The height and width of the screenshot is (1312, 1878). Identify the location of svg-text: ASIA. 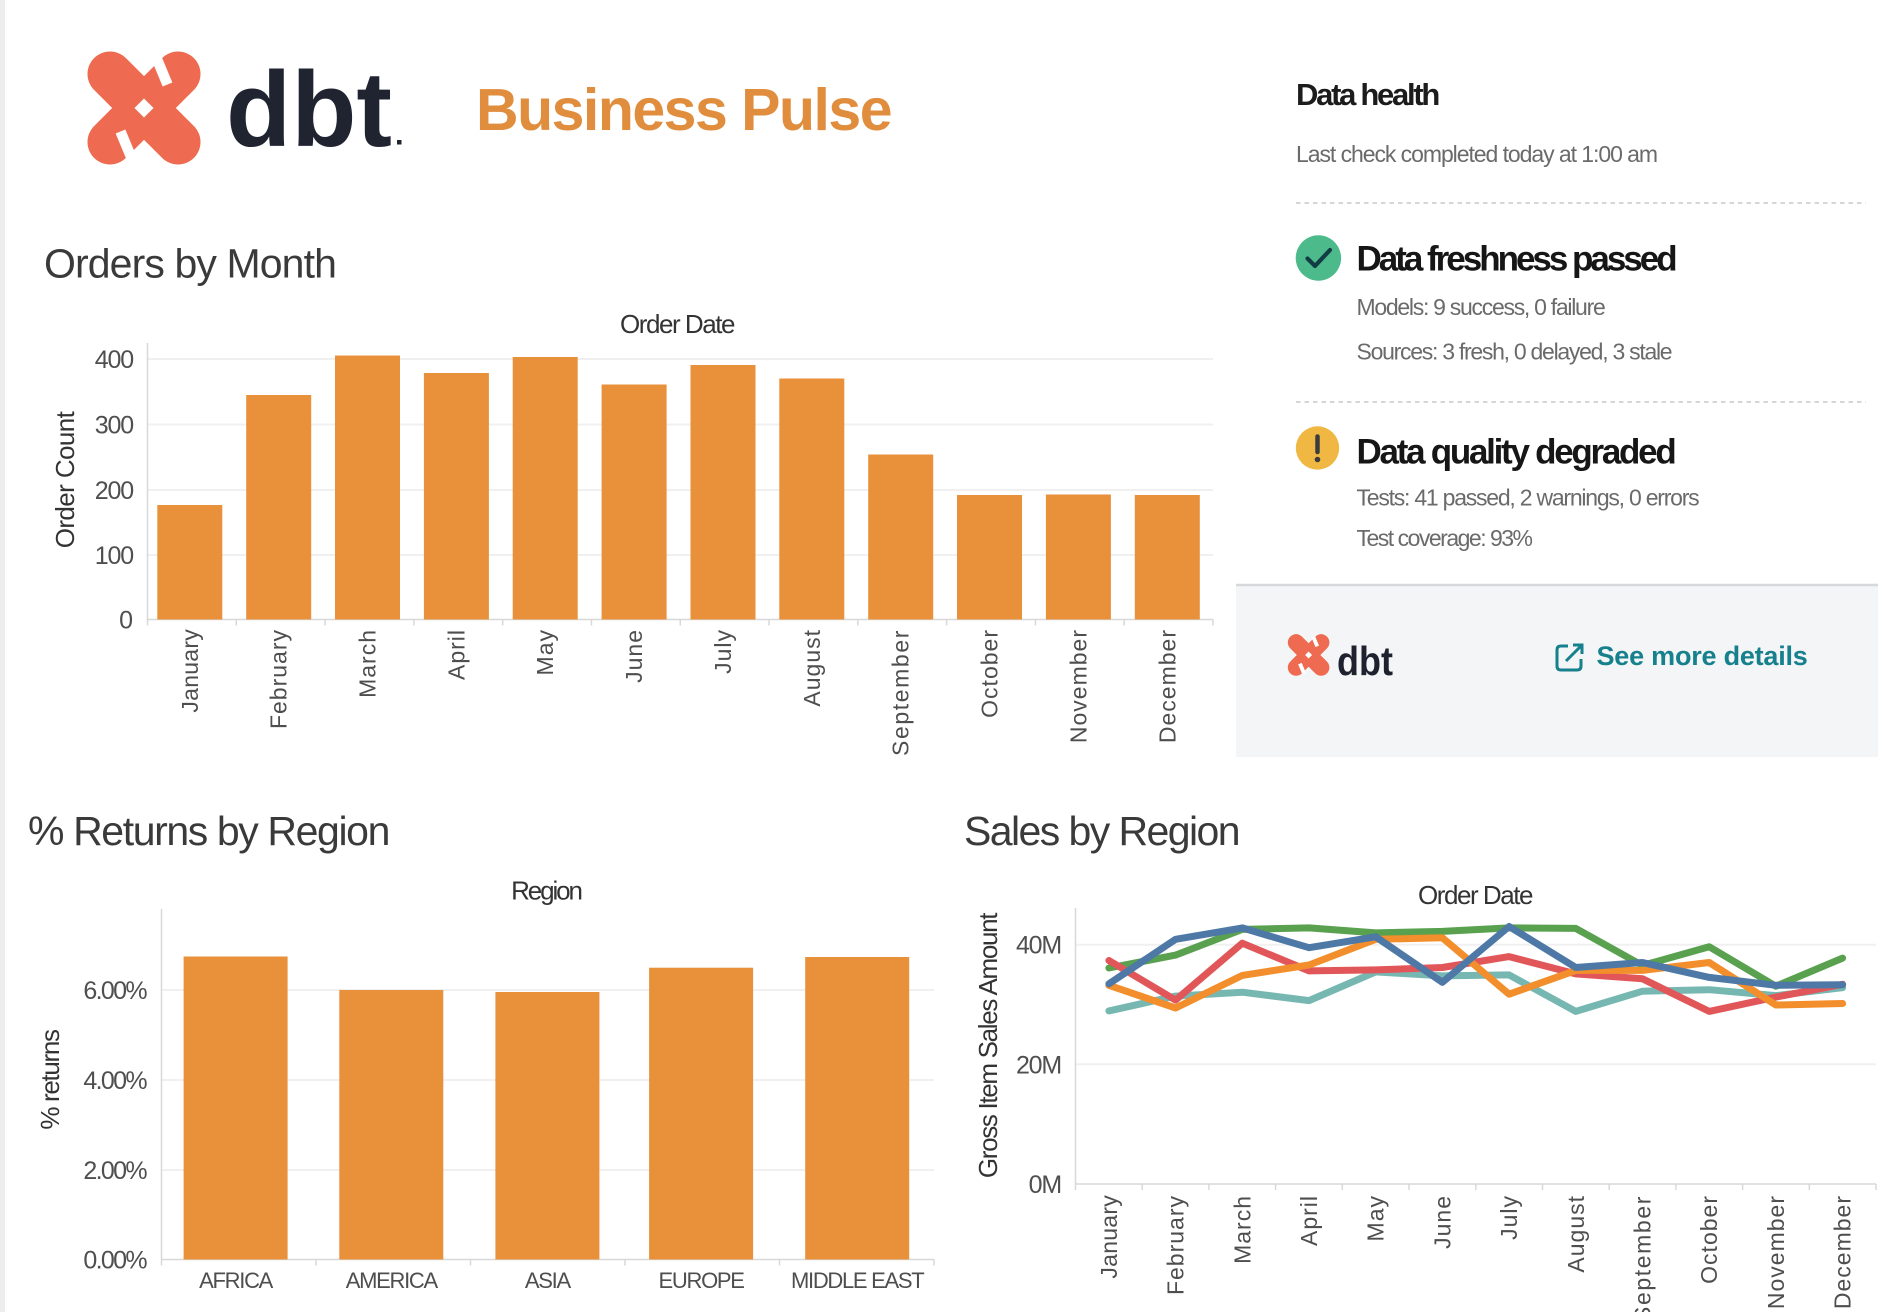
(548, 1280).